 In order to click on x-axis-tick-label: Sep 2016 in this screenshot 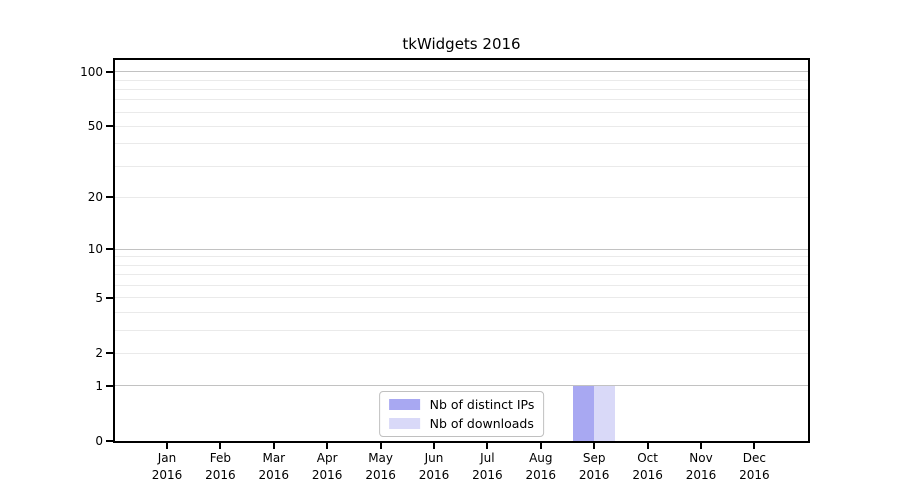, I will do `click(594, 466)`.